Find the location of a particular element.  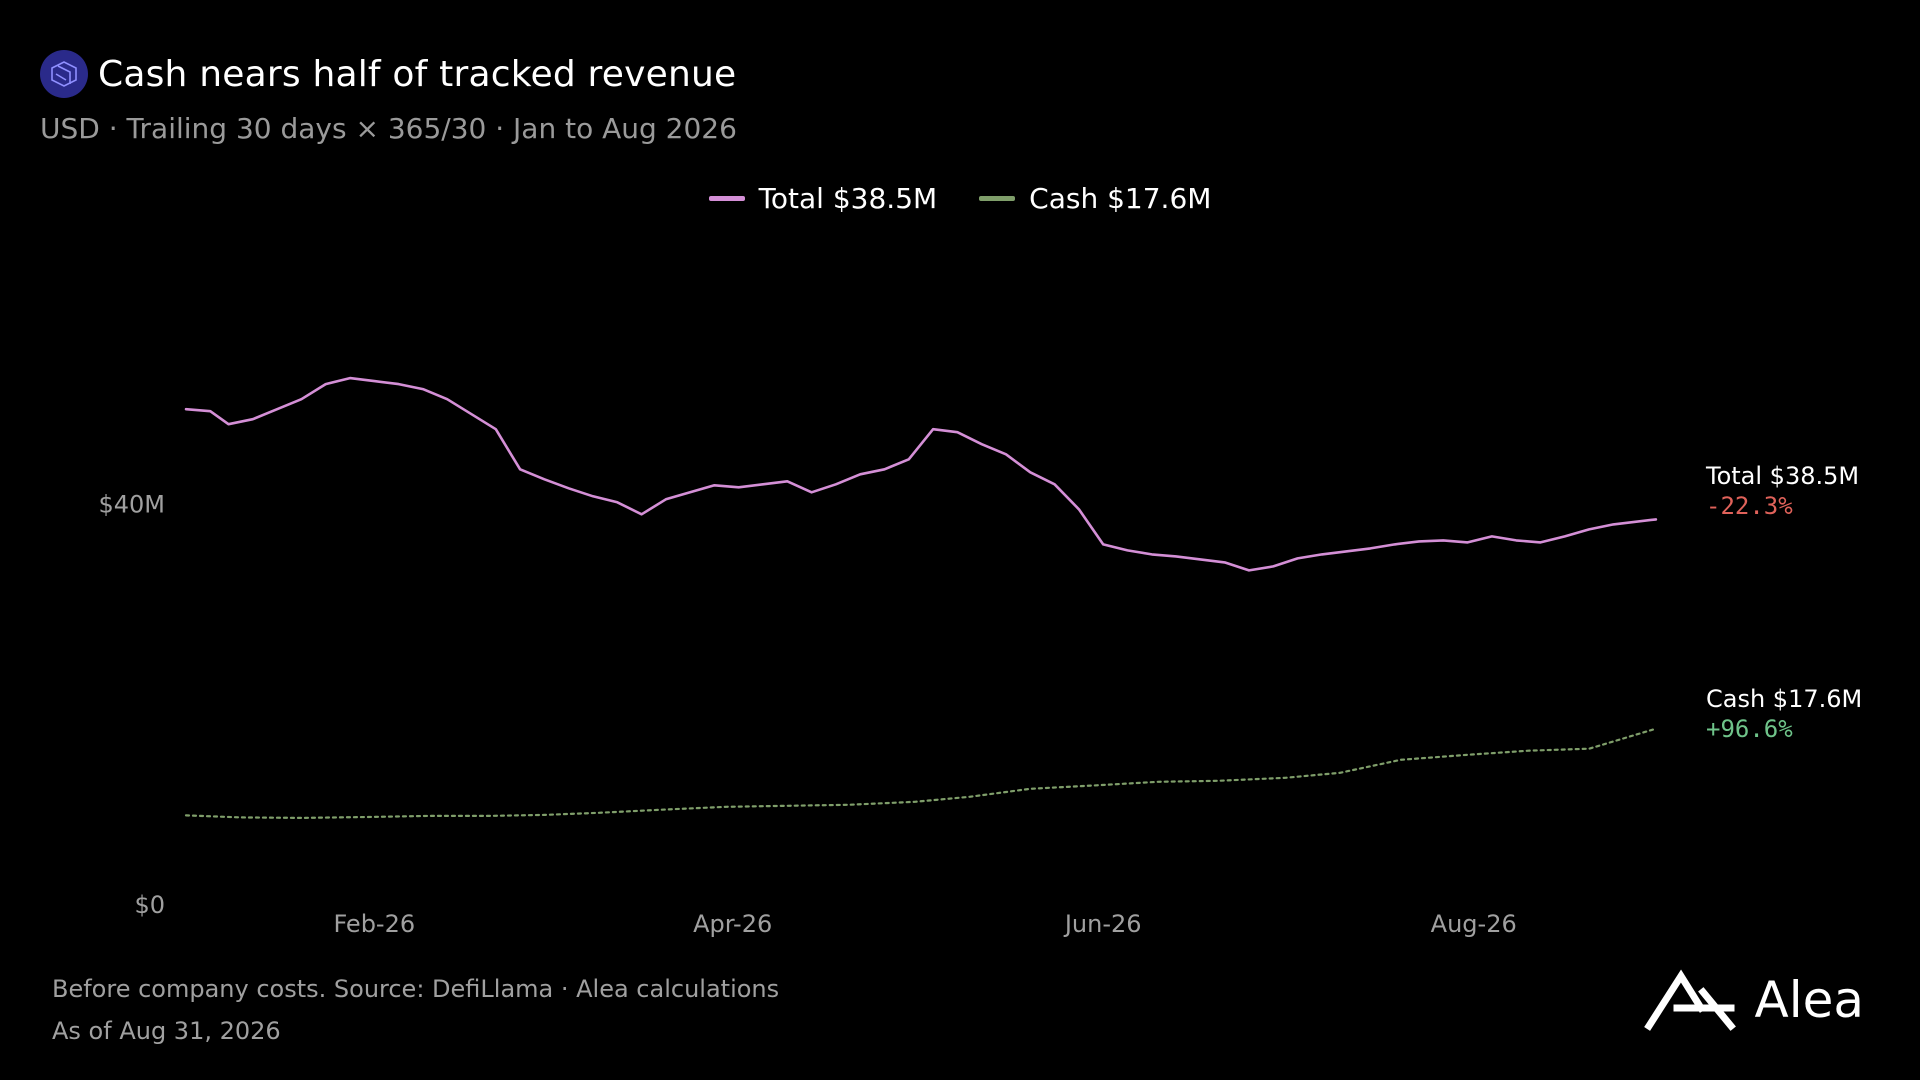

end-label-total-text: Total $38.5M is located at coordinates (1782, 476).